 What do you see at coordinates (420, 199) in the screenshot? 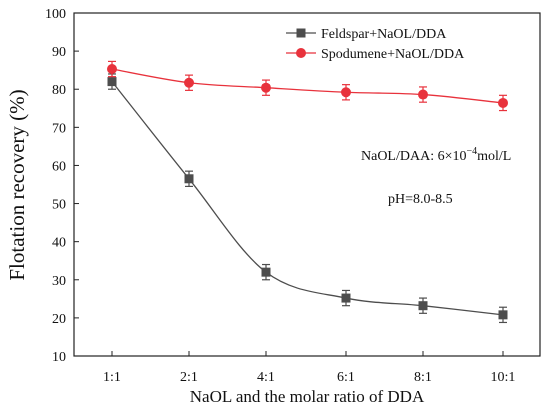
I see `ph-annotation: pH=8.0-8.5` at bounding box center [420, 199].